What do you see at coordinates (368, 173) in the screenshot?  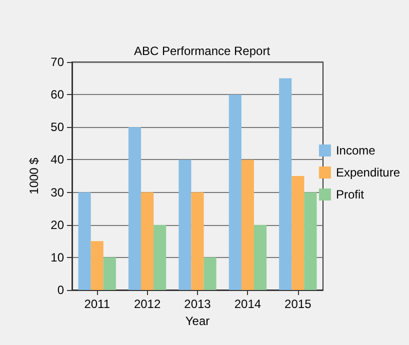 I see `legend-label: Expenditure` at bounding box center [368, 173].